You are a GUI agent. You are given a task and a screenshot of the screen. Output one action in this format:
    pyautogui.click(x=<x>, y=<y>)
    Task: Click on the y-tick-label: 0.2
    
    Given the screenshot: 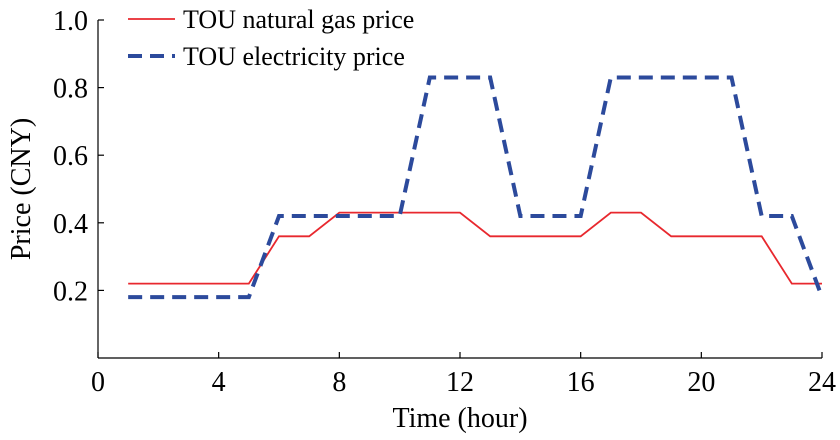 What is the action you would take?
    pyautogui.click(x=70, y=291)
    